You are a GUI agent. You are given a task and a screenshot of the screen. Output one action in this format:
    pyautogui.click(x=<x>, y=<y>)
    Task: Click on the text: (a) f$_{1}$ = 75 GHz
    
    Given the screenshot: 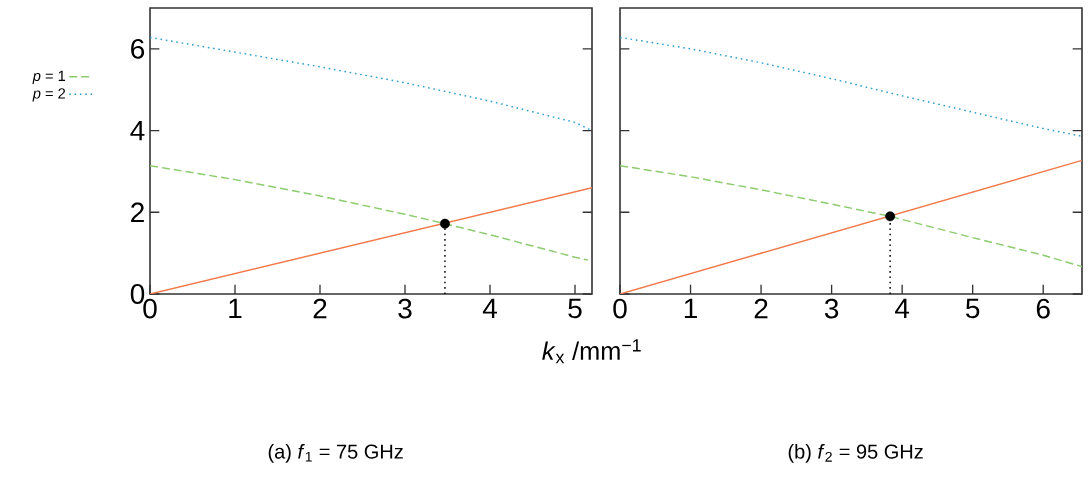 What is the action you would take?
    pyautogui.click(x=335, y=453)
    